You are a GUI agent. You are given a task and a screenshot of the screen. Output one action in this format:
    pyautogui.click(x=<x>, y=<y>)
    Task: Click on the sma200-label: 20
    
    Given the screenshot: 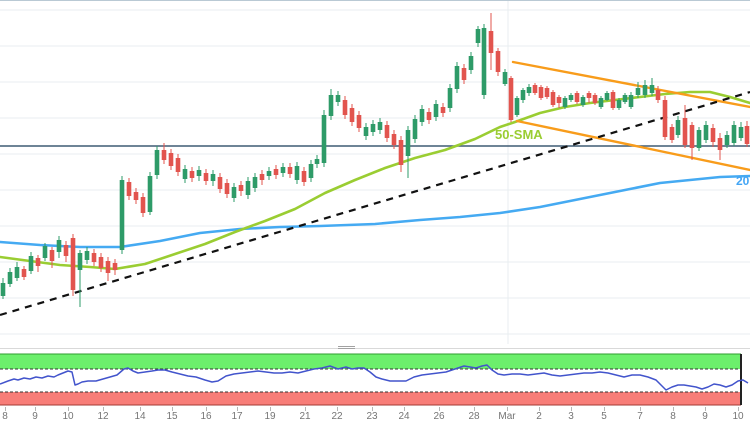 What is the action you would take?
    pyautogui.click(x=743, y=181)
    